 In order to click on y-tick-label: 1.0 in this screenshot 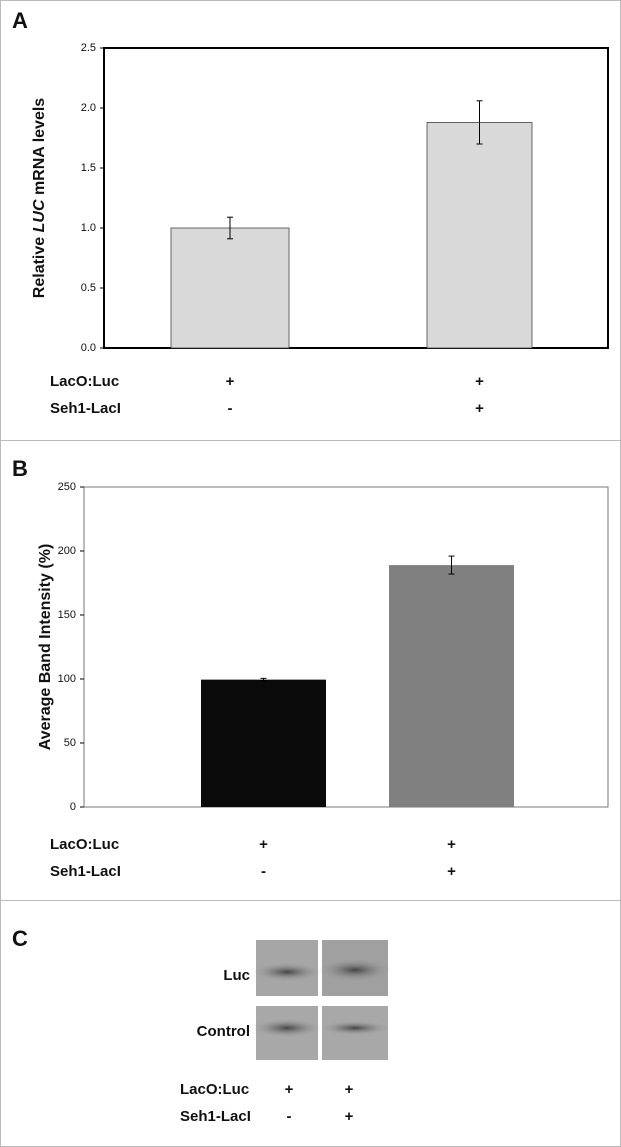, I will do `click(88, 228)`.